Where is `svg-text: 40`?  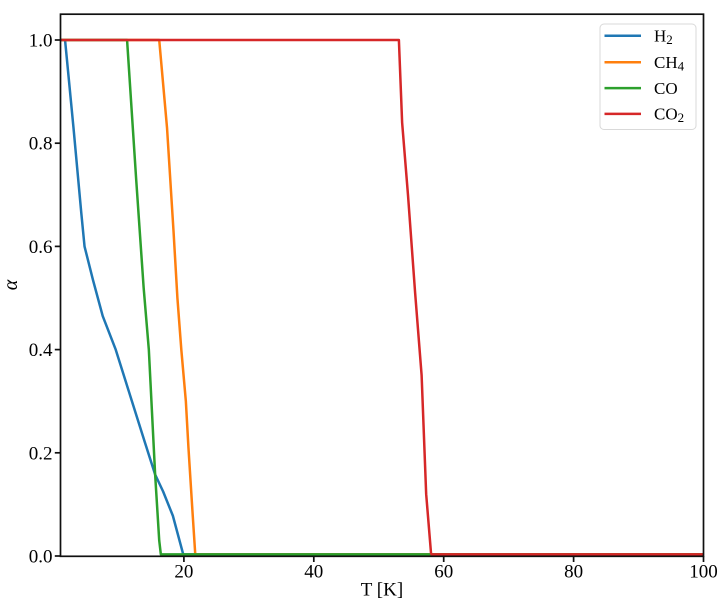
svg-text: 40 is located at coordinates (313, 572).